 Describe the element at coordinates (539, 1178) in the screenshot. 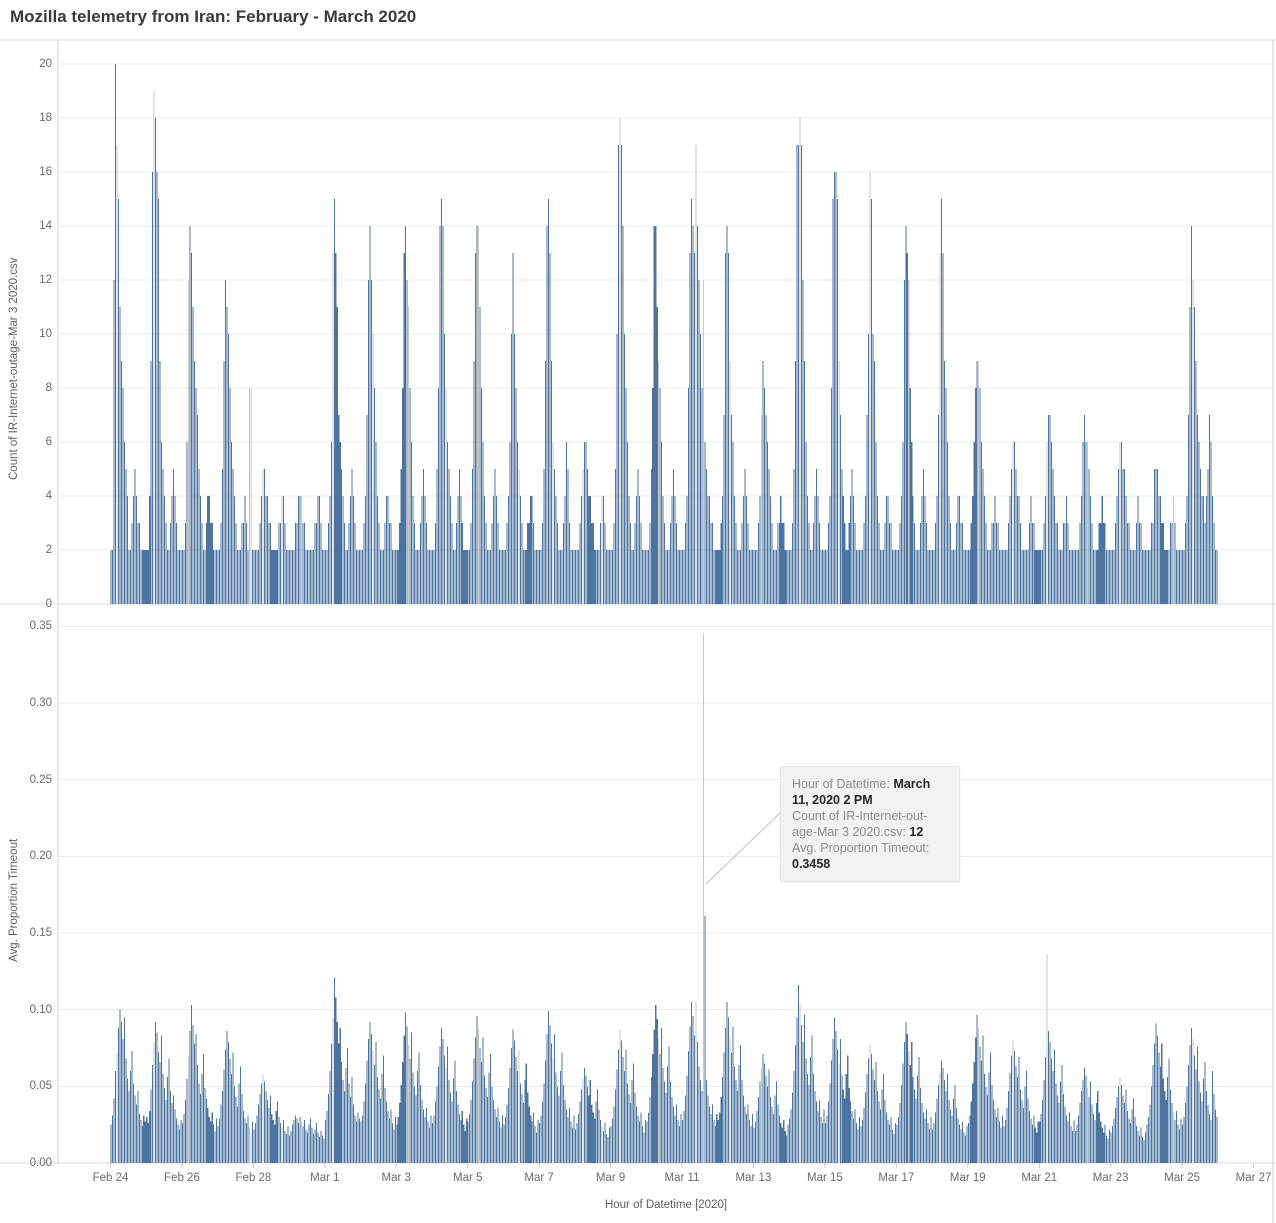

I see `x-tick-label: Mar 7` at that location.